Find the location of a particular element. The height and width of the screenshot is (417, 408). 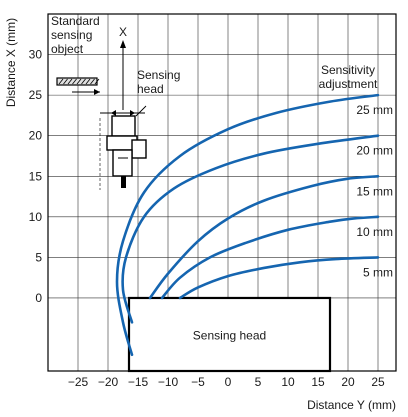

sensor-cable is located at coordinates (123, 182).